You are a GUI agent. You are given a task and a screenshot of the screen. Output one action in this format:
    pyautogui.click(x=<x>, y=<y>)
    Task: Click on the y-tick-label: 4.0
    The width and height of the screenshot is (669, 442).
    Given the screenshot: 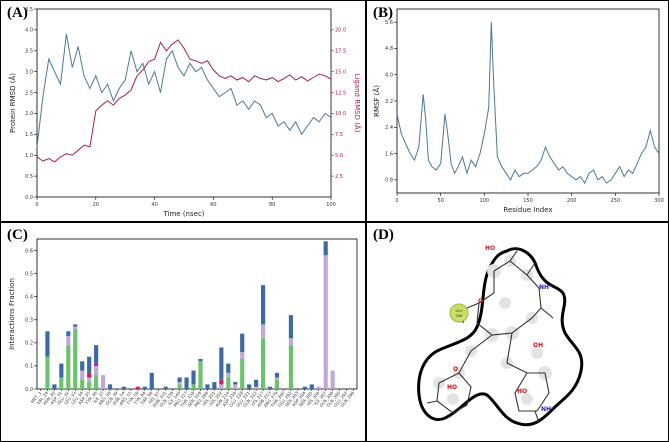 What is the action you would take?
    pyautogui.click(x=389, y=76)
    